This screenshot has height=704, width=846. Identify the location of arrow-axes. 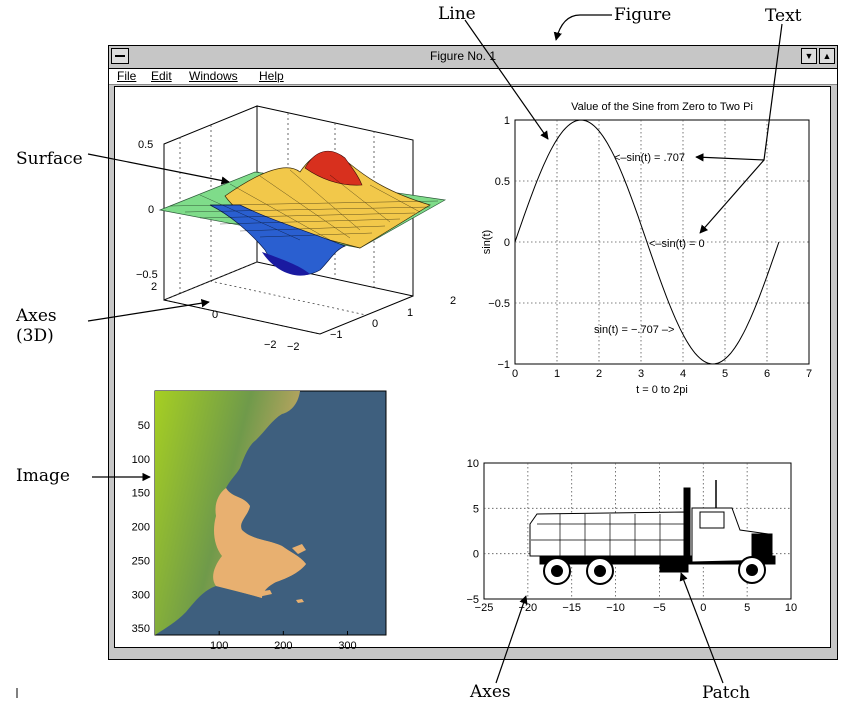
(511, 639).